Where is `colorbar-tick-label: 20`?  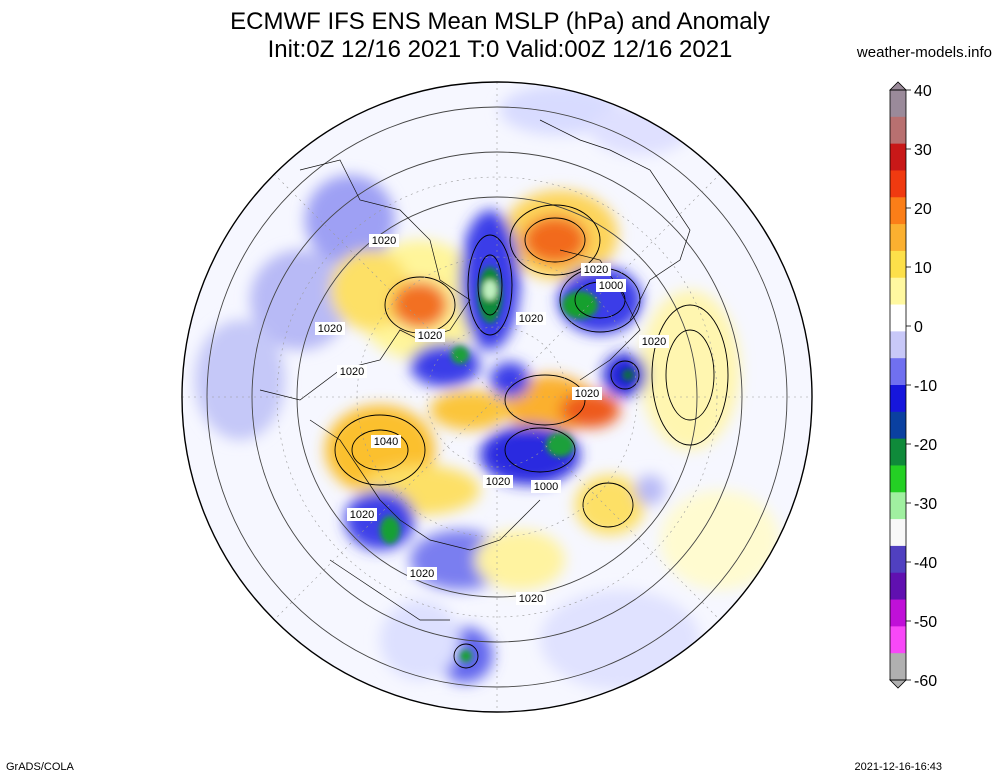 colorbar-tick-label: 20 is located at coordinates (923, 209).